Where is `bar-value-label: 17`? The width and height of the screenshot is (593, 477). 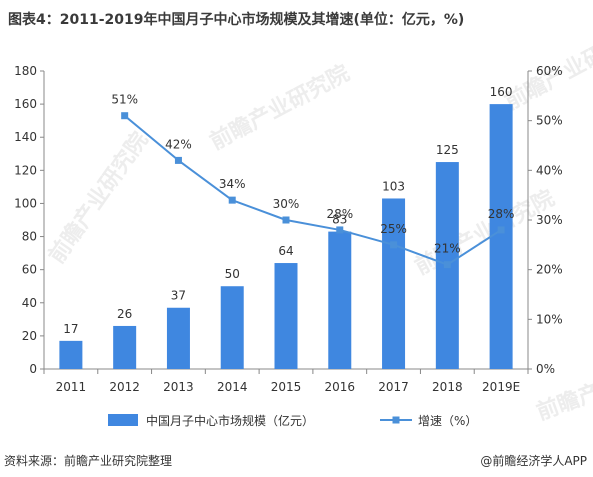
bar-value-label: 17 is located at coordinates (70, 329).